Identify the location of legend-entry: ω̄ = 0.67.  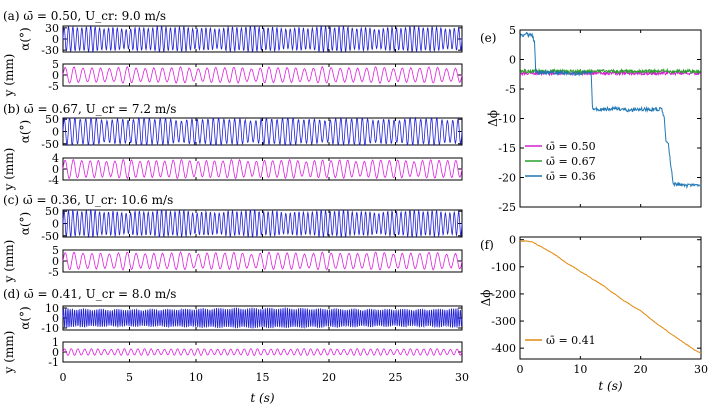
(571, 161).